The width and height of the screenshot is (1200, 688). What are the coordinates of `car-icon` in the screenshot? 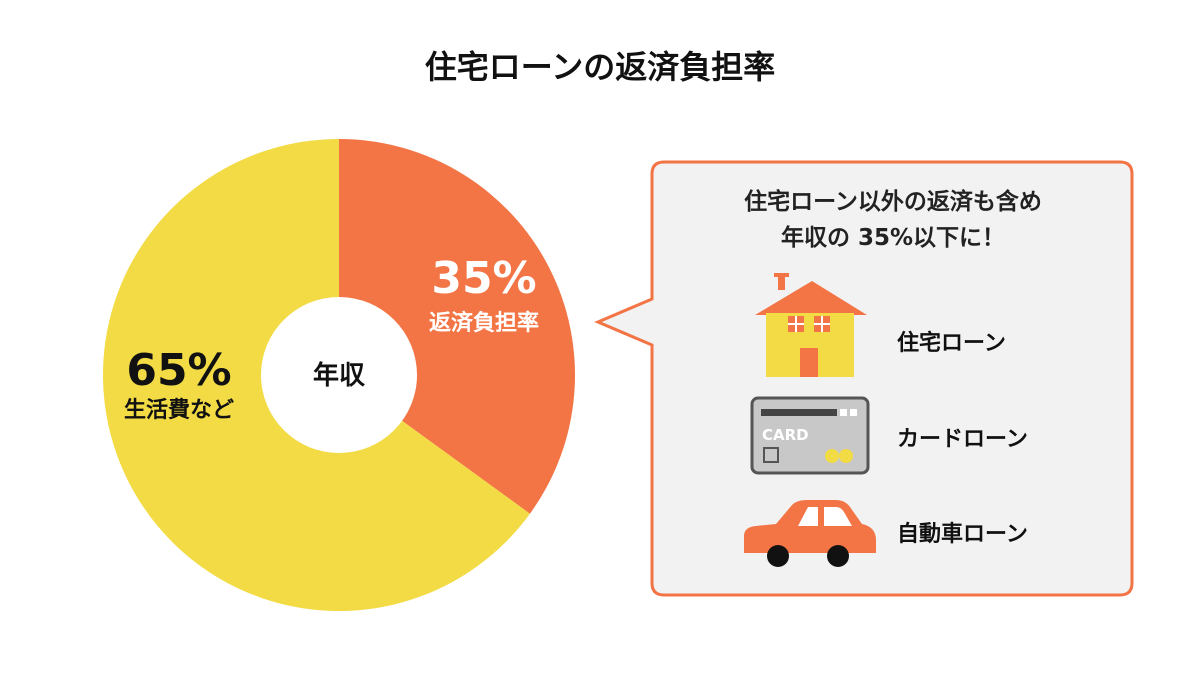 It's located at (810, 533).